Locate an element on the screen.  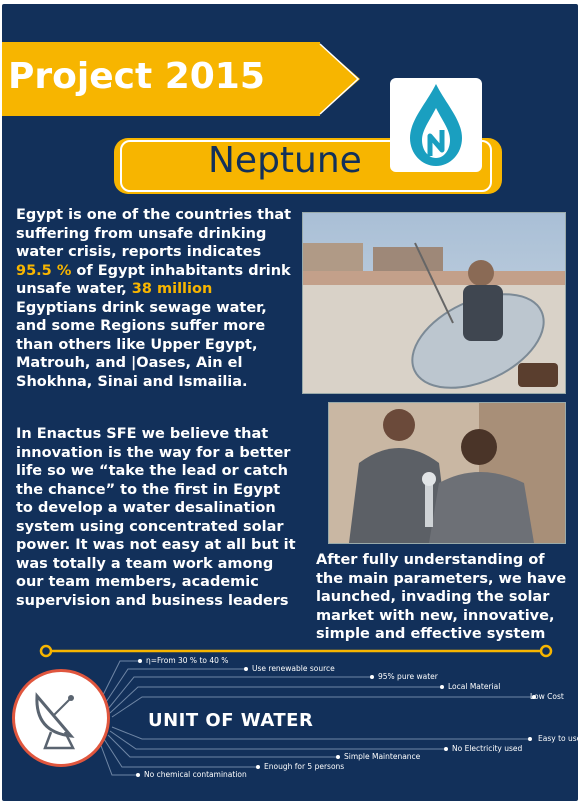
satellite-dish-icon is located at coordinates (55, 721).